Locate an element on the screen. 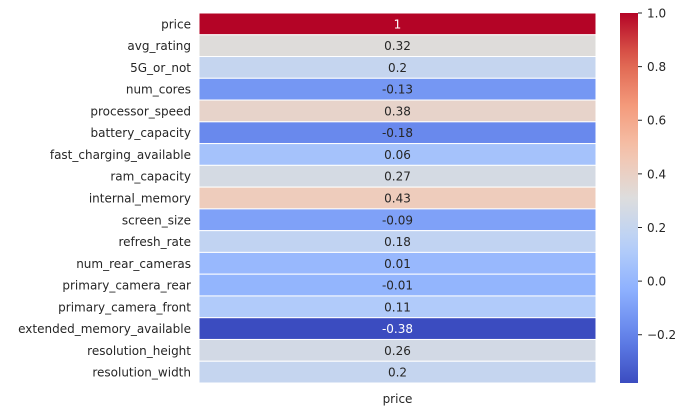  cell-value-label: -0.09 is located at coordinates (397, 220).